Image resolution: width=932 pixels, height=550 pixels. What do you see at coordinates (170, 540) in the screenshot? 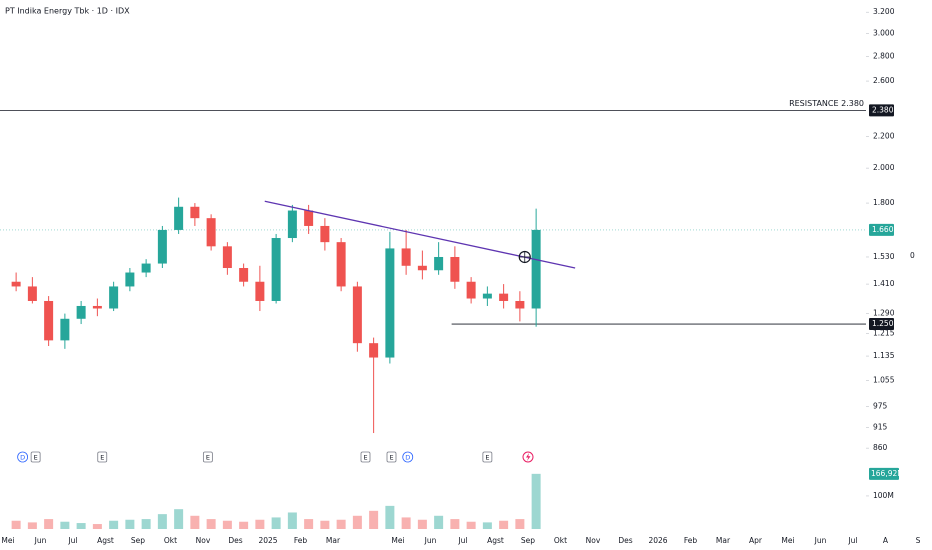
I see `x-tick-label: Okt` at bounding box center [170, 540].